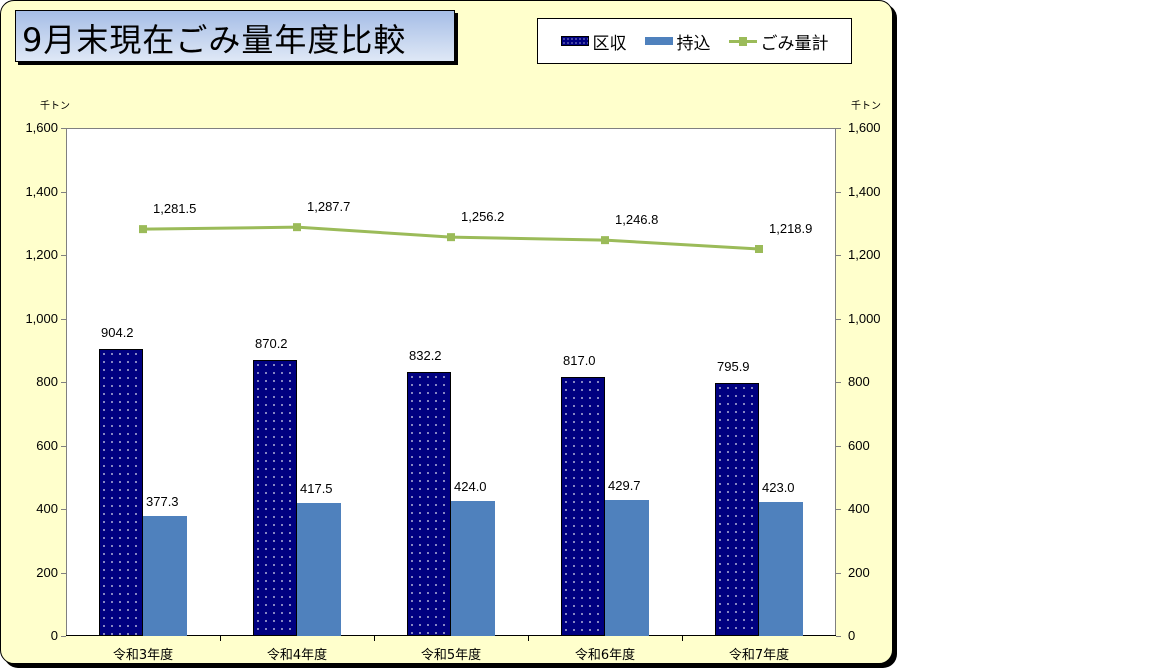 The width and height of the screenshot is (1152, 670). What do you see at coordinates (593, 41) in the screenshot?
I see `legend-item-kushu: 区収` at bounding box center [593, 41].